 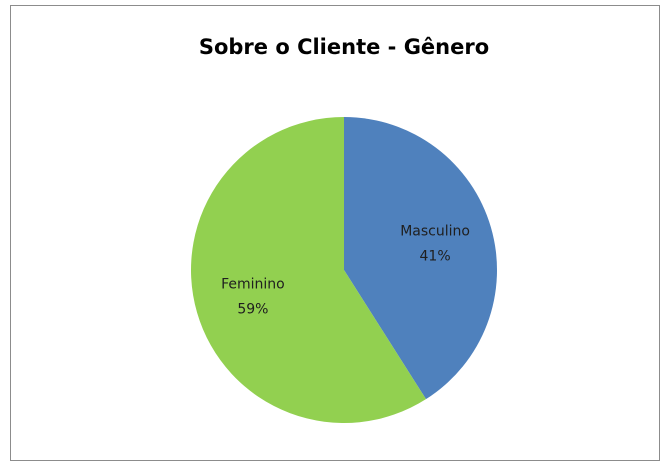 I want to click on pie-slice, so click(x=420, y=258).